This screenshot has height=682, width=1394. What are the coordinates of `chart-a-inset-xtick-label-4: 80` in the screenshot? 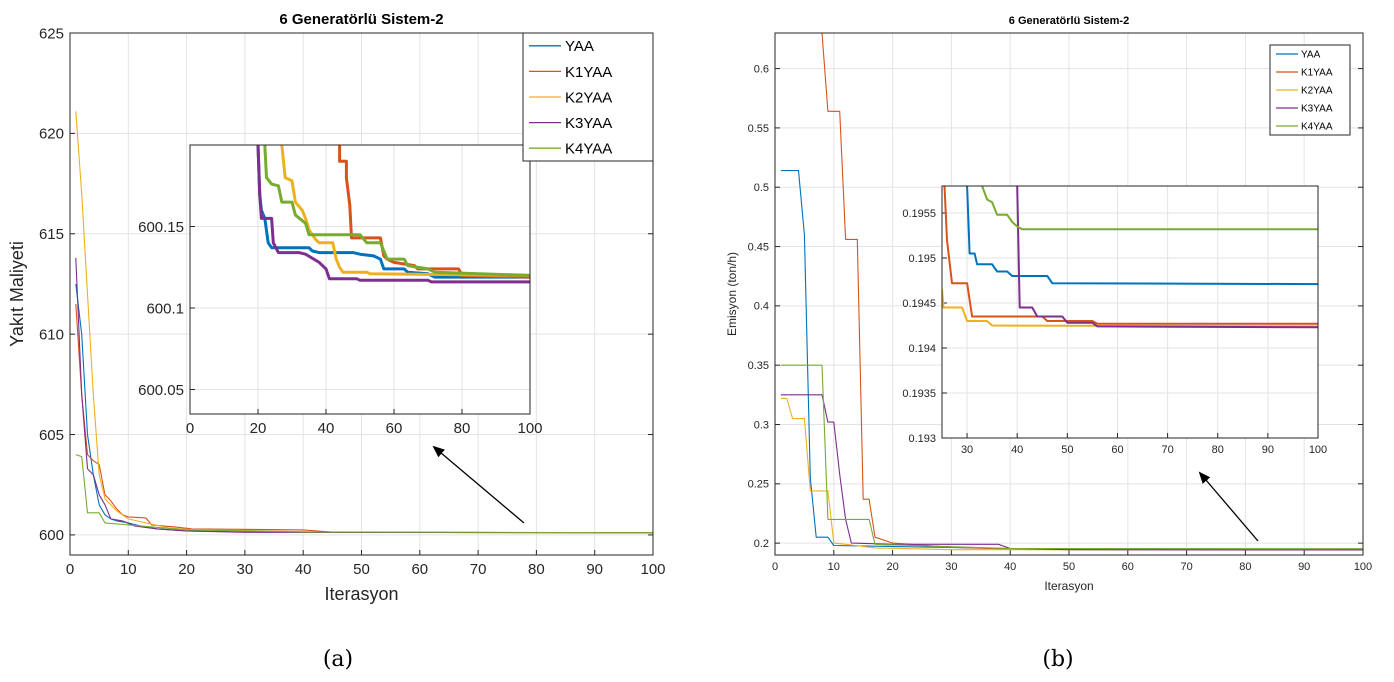 It's located at (462, 428).